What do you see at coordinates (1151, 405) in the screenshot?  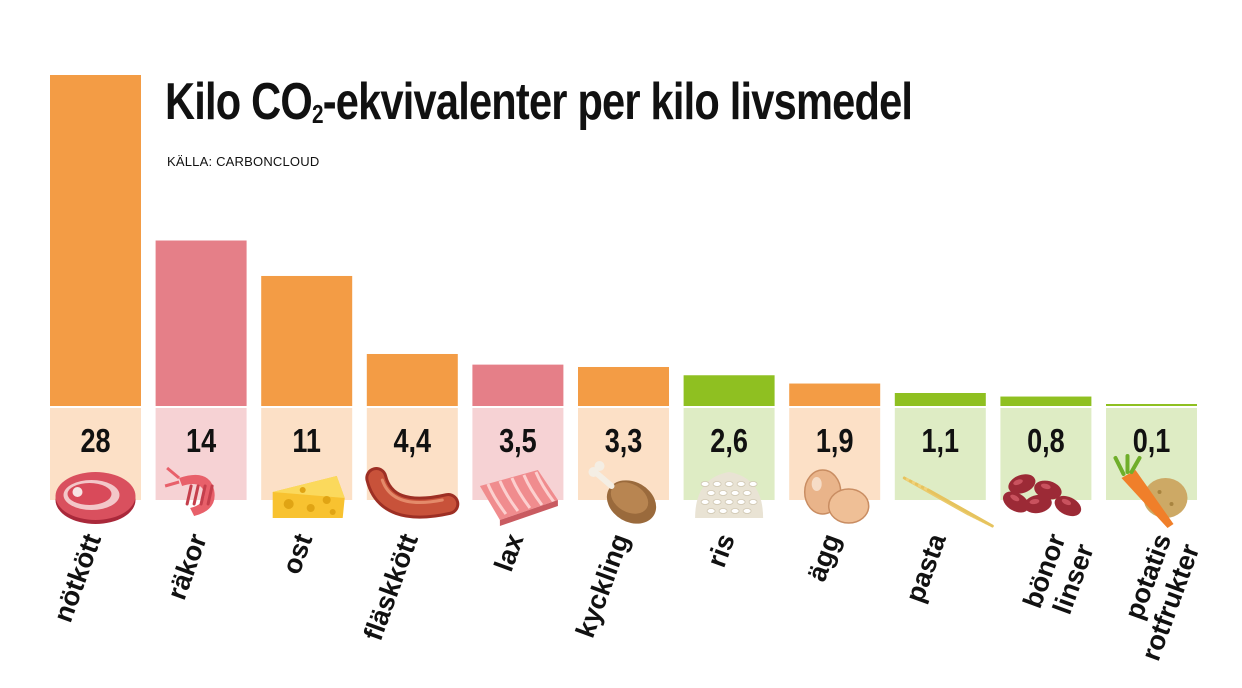 I see `bar-potatis-rotfrukter` at bounding box center [1151, 405].